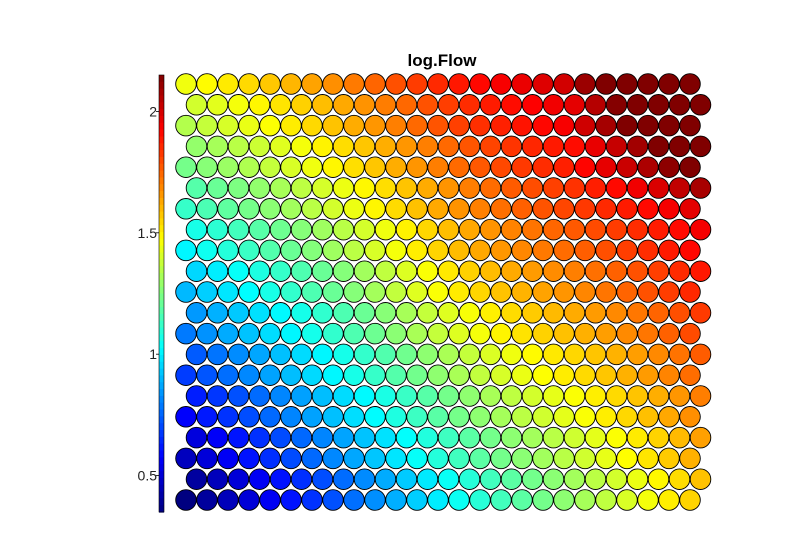 Image resolution: width=808 pixels, height=551 pixels. Describe the element at coordinates (161, 293) in the screenshot. I see `colorbar-outline` at that location.